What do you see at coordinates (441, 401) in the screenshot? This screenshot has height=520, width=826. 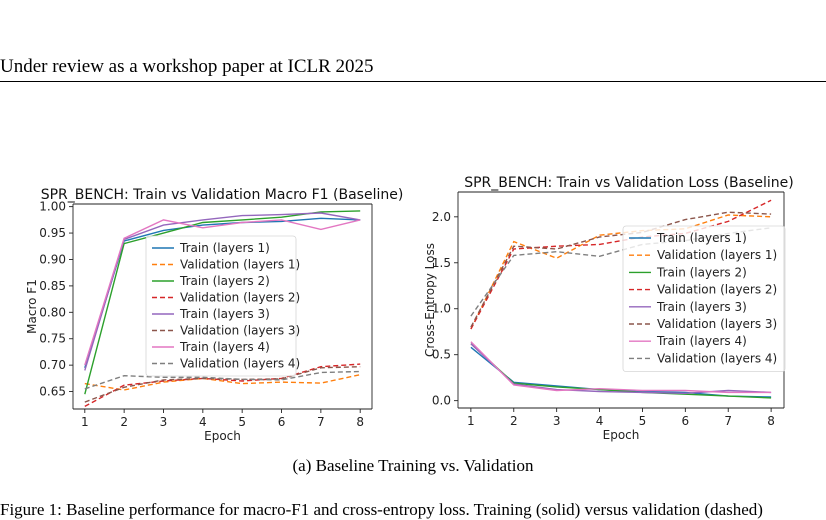 I see `y-tick-label: 0.0` at bounding box center [441, 401].